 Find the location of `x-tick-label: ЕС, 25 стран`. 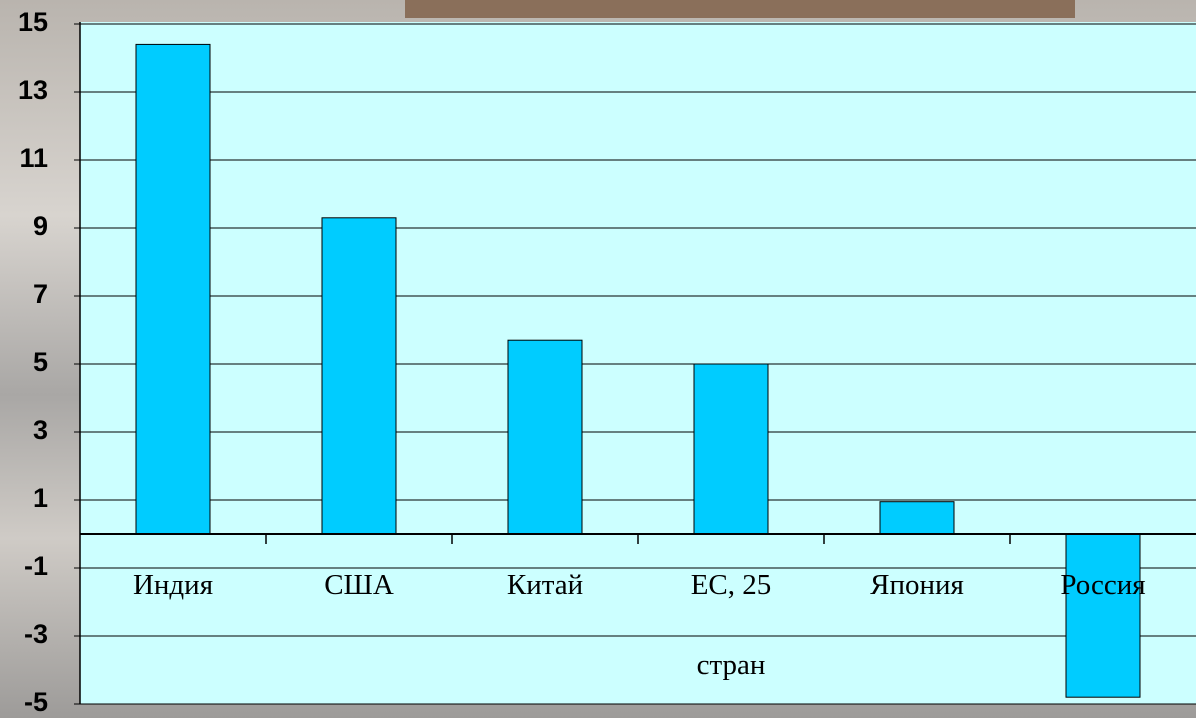

x-tick-label: ЕС, 25 стран is located at coordinates (731, 625).